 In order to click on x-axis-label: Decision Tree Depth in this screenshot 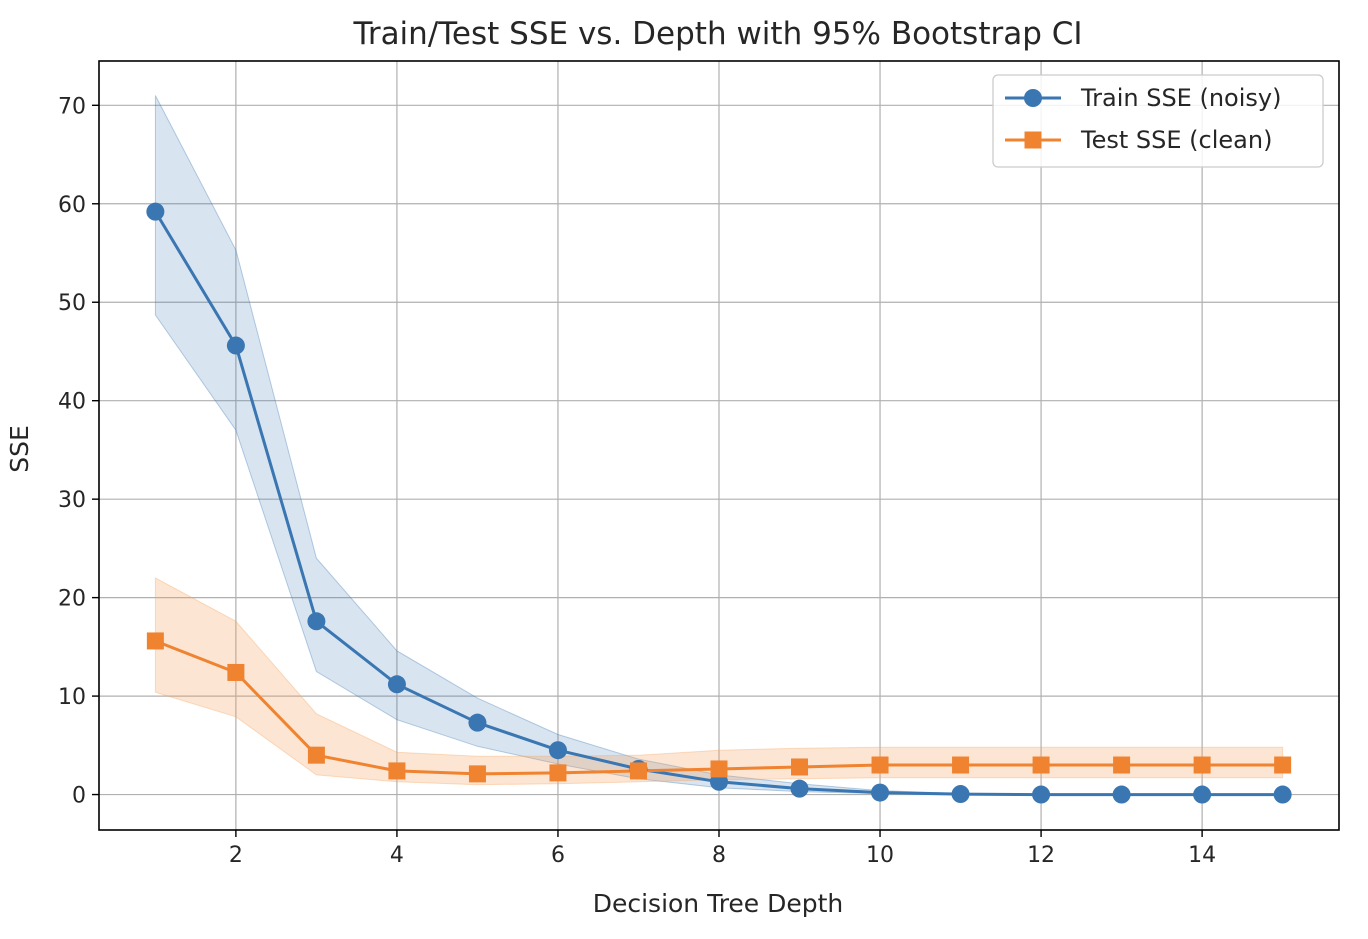, I will do `click(718, 903)`.